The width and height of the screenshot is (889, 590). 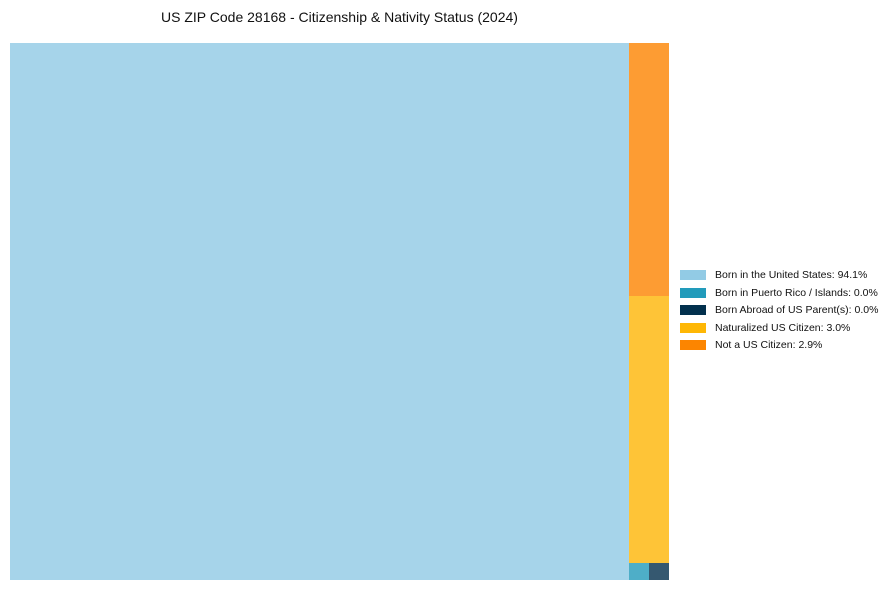 What do you see at coordinates (659, 571) in the screenshot?
I see `tile-born-abroad-us-parents` at bounding box center [659, 571].